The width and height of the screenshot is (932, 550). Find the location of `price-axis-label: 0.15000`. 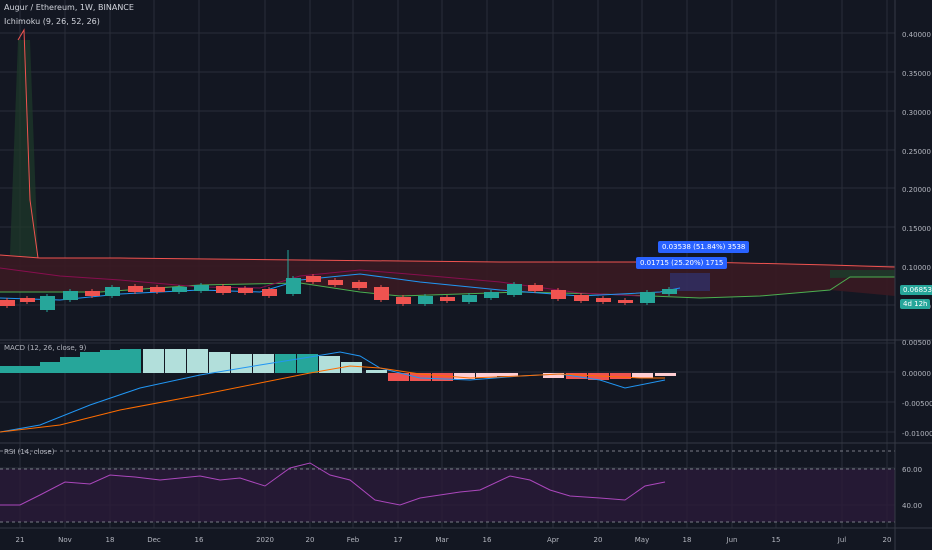

price-axis-label: 0.15000 is located at coordinates (916, 229).